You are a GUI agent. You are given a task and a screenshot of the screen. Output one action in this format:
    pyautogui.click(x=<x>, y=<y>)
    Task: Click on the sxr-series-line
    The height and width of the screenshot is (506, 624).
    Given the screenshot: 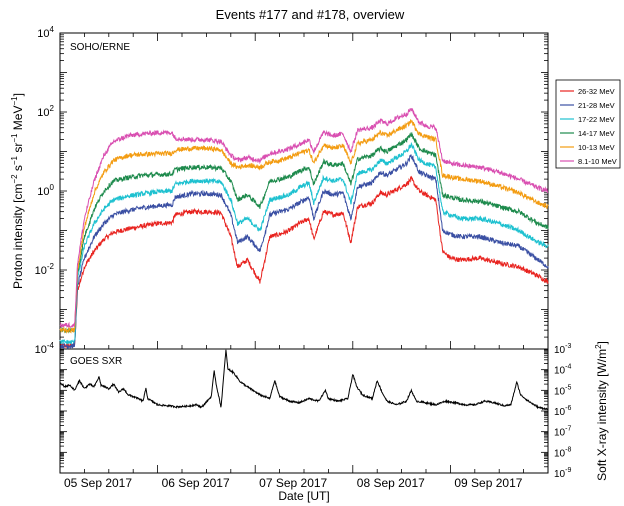 What is the action you would take?
    pyautogui.click(x=304, y=380)
    